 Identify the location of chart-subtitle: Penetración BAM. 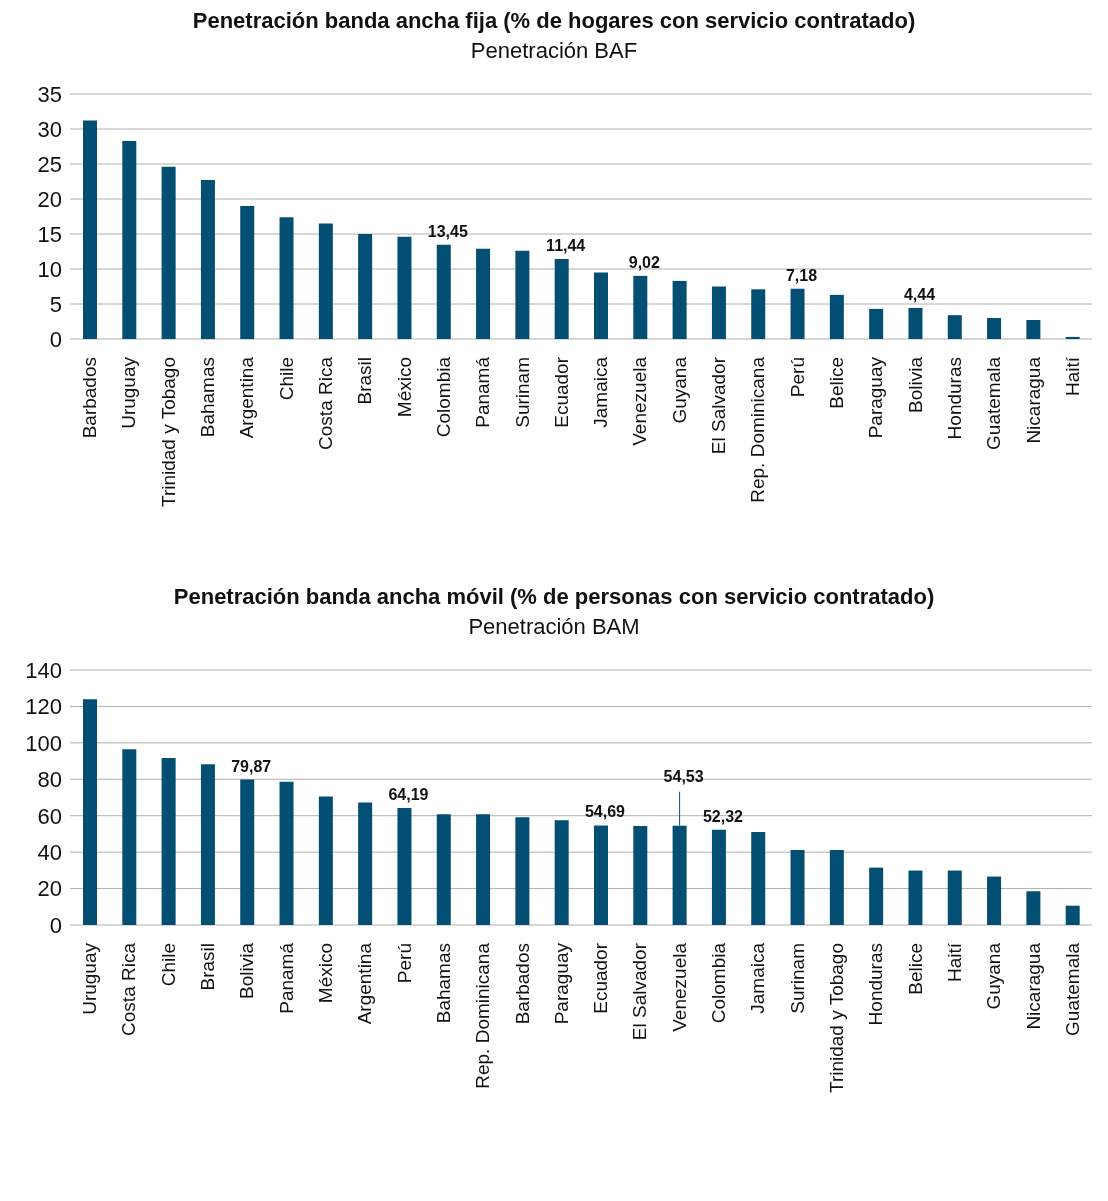
(554, 627).